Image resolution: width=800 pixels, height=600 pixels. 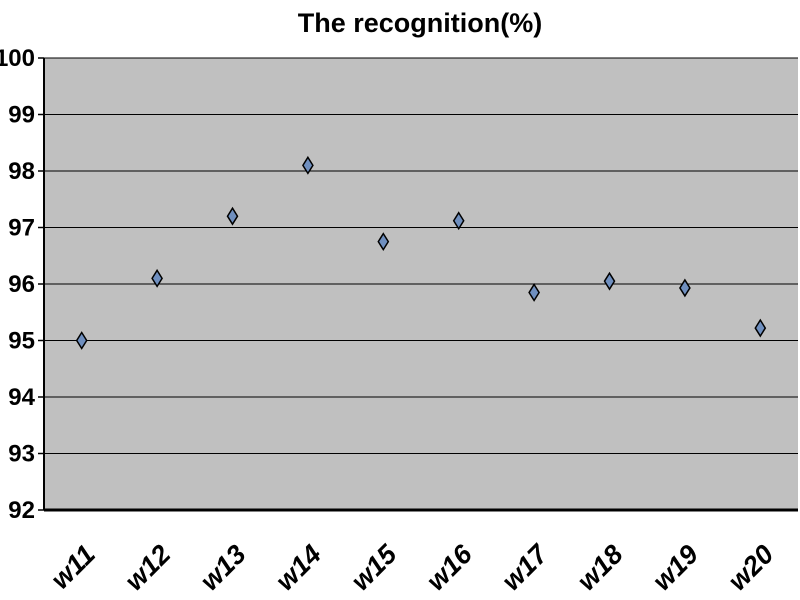 What do you see at coordinates (308, 165) in the screenshot?
I see `data-point-w14` at bounding box center [308, 165].